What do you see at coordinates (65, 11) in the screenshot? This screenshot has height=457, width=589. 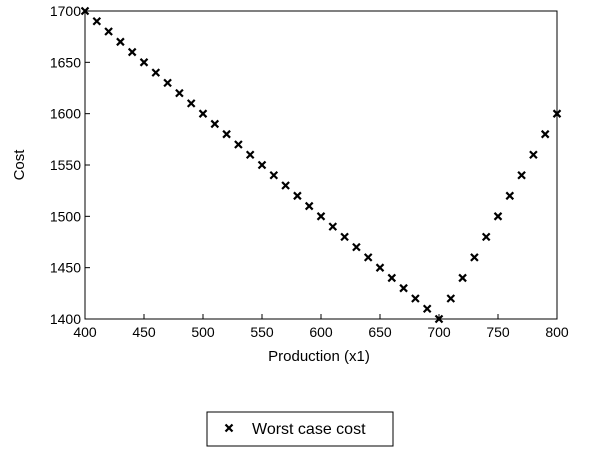 I see `y-tick-label: 1700` at bounding box center [65, 11].